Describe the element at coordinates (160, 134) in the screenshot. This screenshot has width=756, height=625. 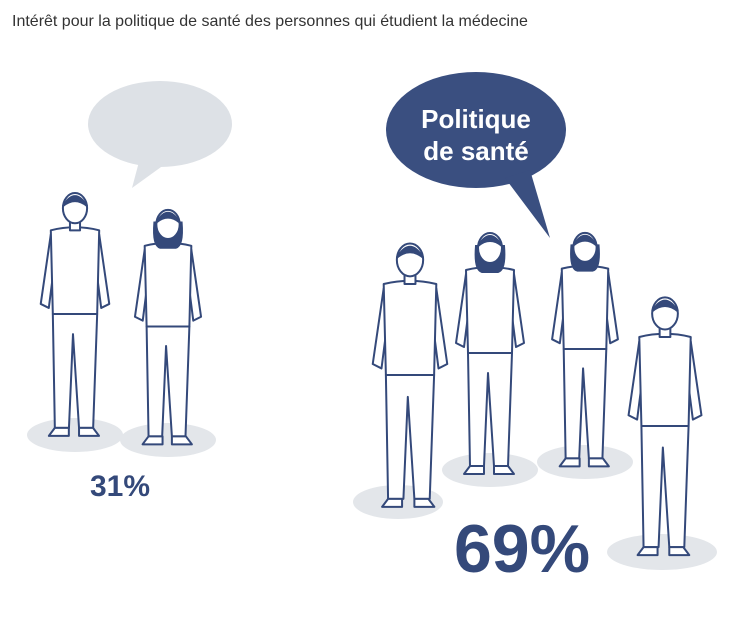
I see `empty-speech-bubble` at that location.